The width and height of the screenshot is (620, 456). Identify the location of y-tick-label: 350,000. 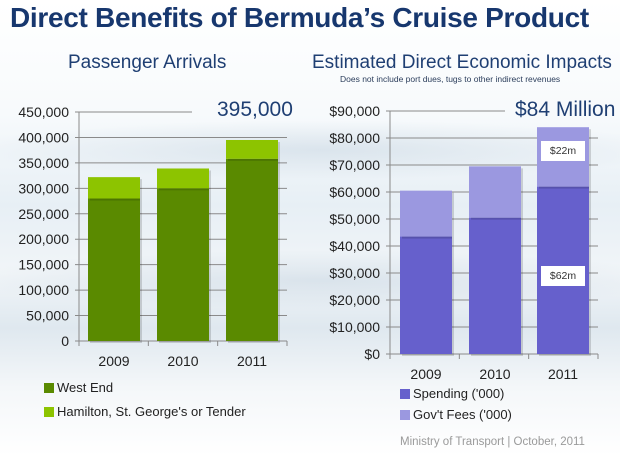
(43, 163).